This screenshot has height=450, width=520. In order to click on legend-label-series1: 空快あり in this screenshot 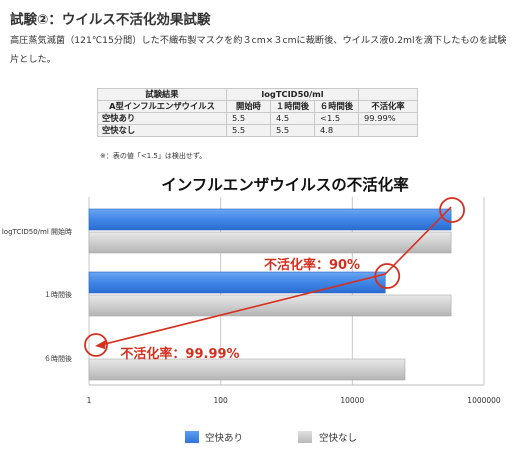, I will do `click(224, 438)`.